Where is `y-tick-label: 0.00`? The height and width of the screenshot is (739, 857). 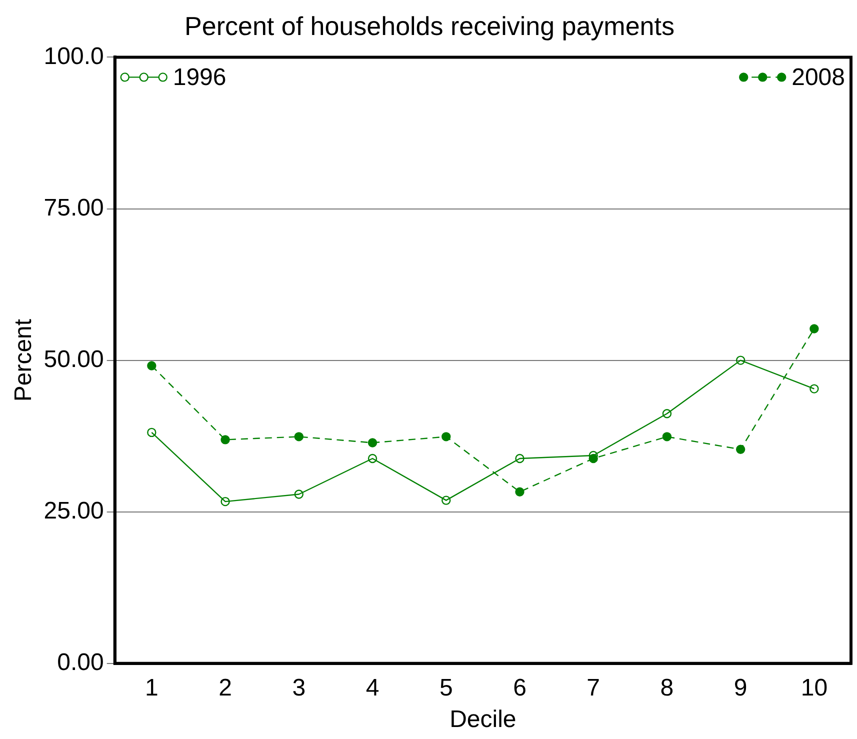
y-tick-label: 0.00 is located at coordinates (80, 662).